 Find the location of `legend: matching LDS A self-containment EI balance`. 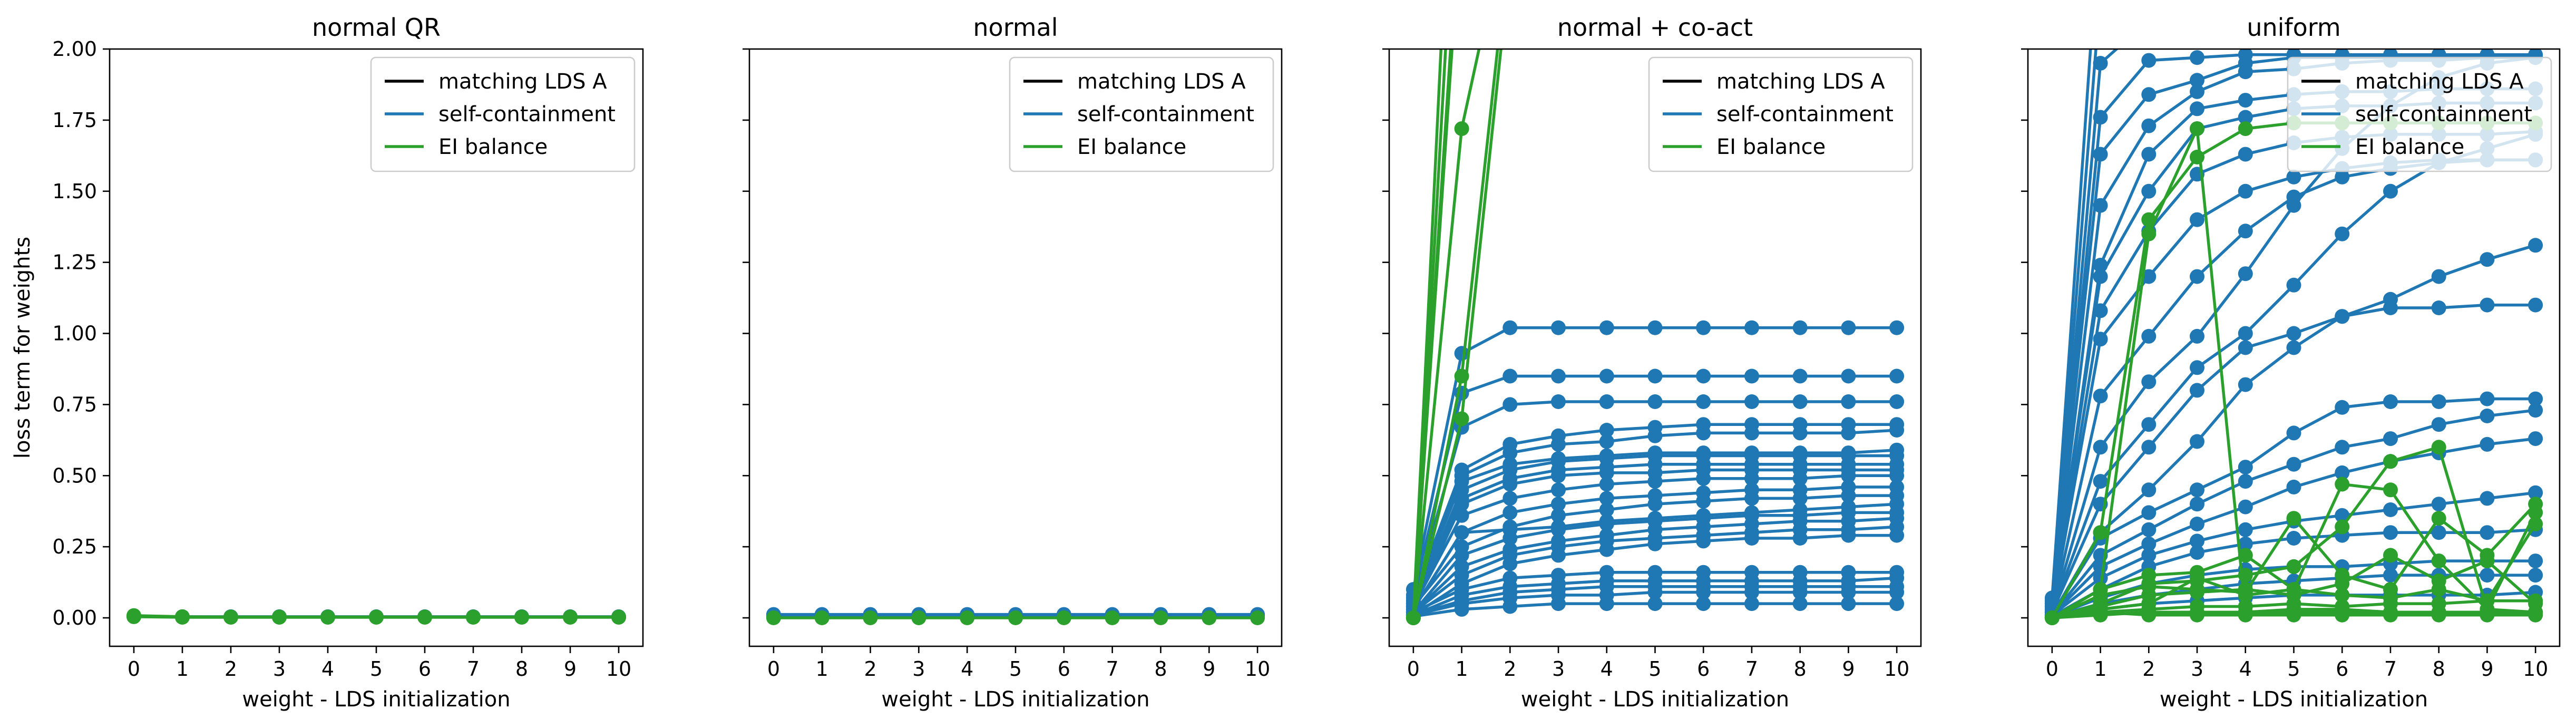

legend: matching LDS A self-containment EI balance is located at coordinates (2419, 114).